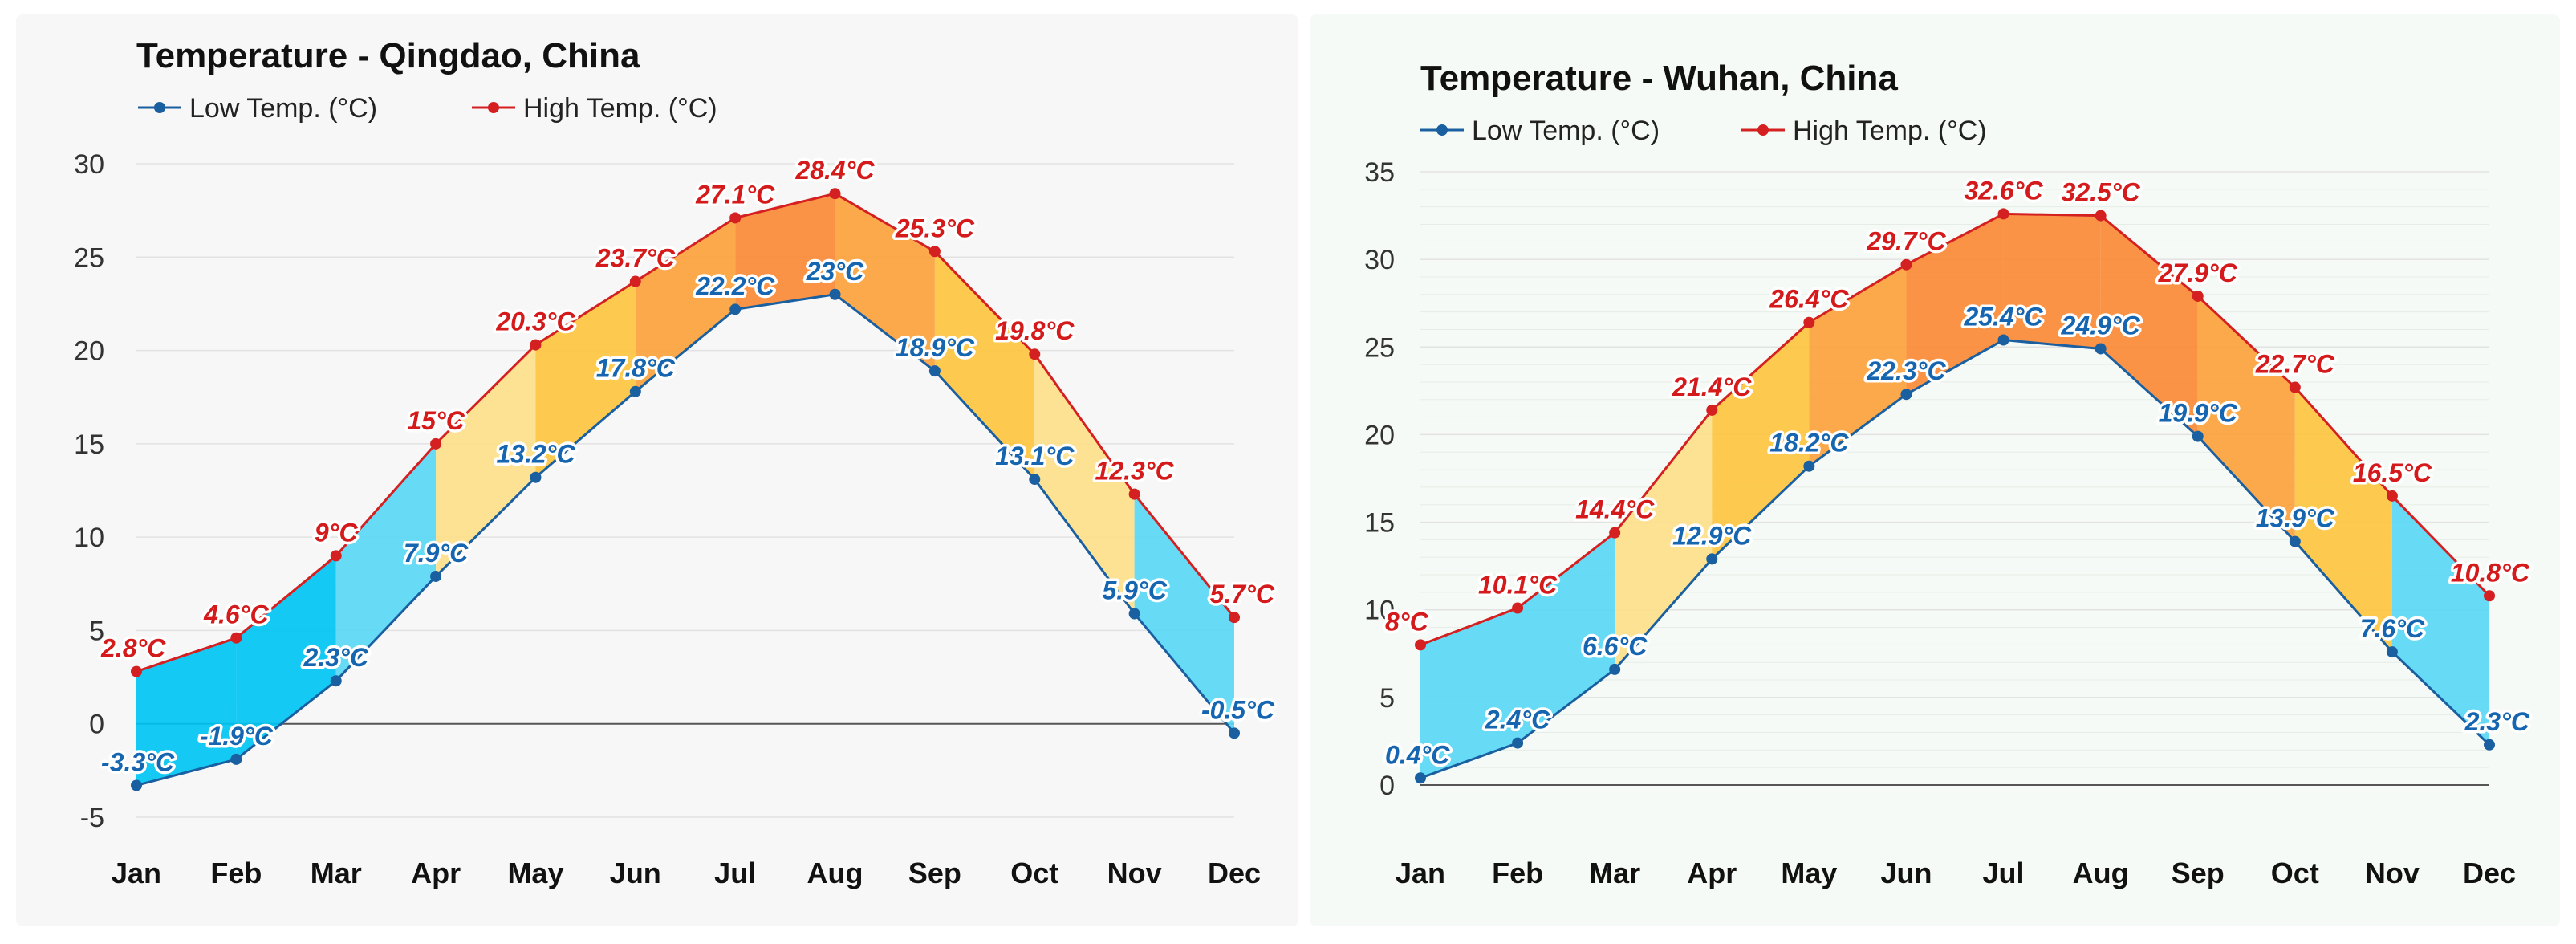 This screenshot has height=944, width=2576. I want to click on high-label-mar: 9°C, so click(337, 532).